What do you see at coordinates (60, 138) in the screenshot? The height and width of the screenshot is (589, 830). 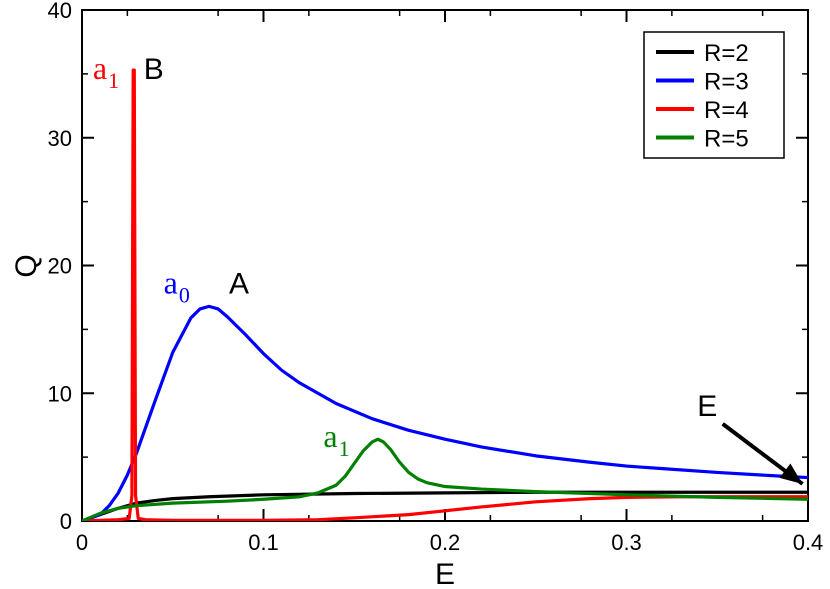 I see `y-tick-label: 30` at bounding box center [60, 138].